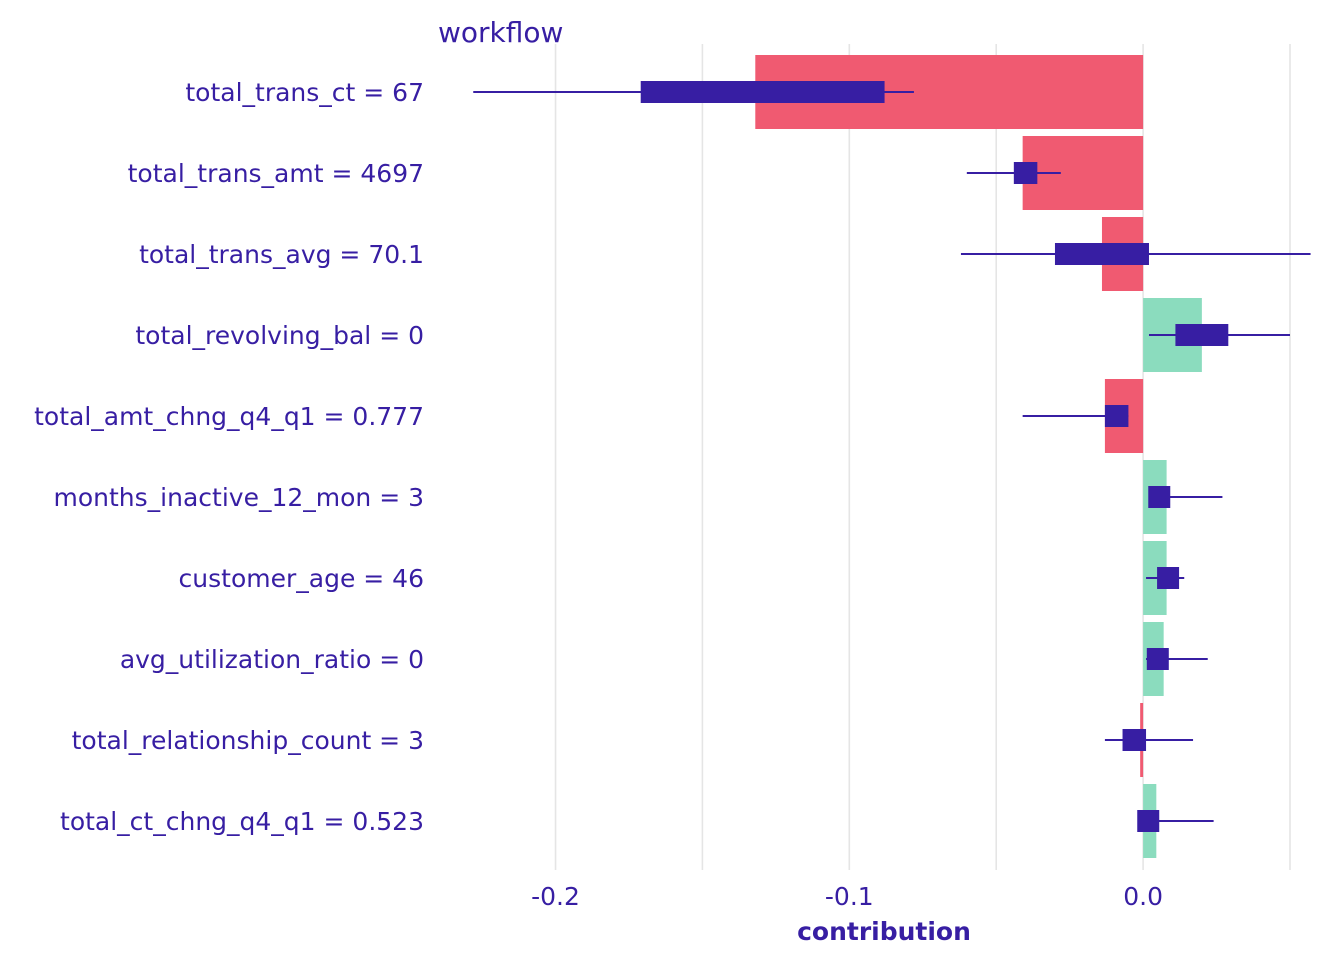 The image size is (1344, 960). I want to click on x-axis-ticks: -0.2 -0.1 0.0, so click(847, 896).